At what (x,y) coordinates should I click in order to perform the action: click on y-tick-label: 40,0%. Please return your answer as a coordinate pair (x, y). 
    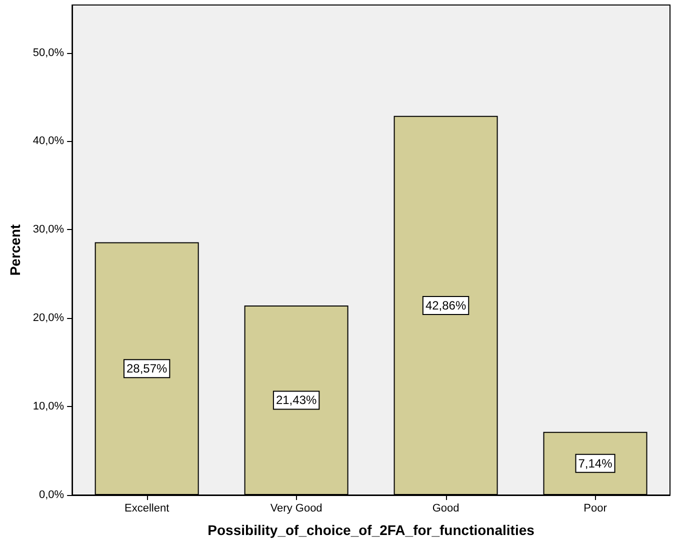
    Looking at the image, I should click on (48, 141).